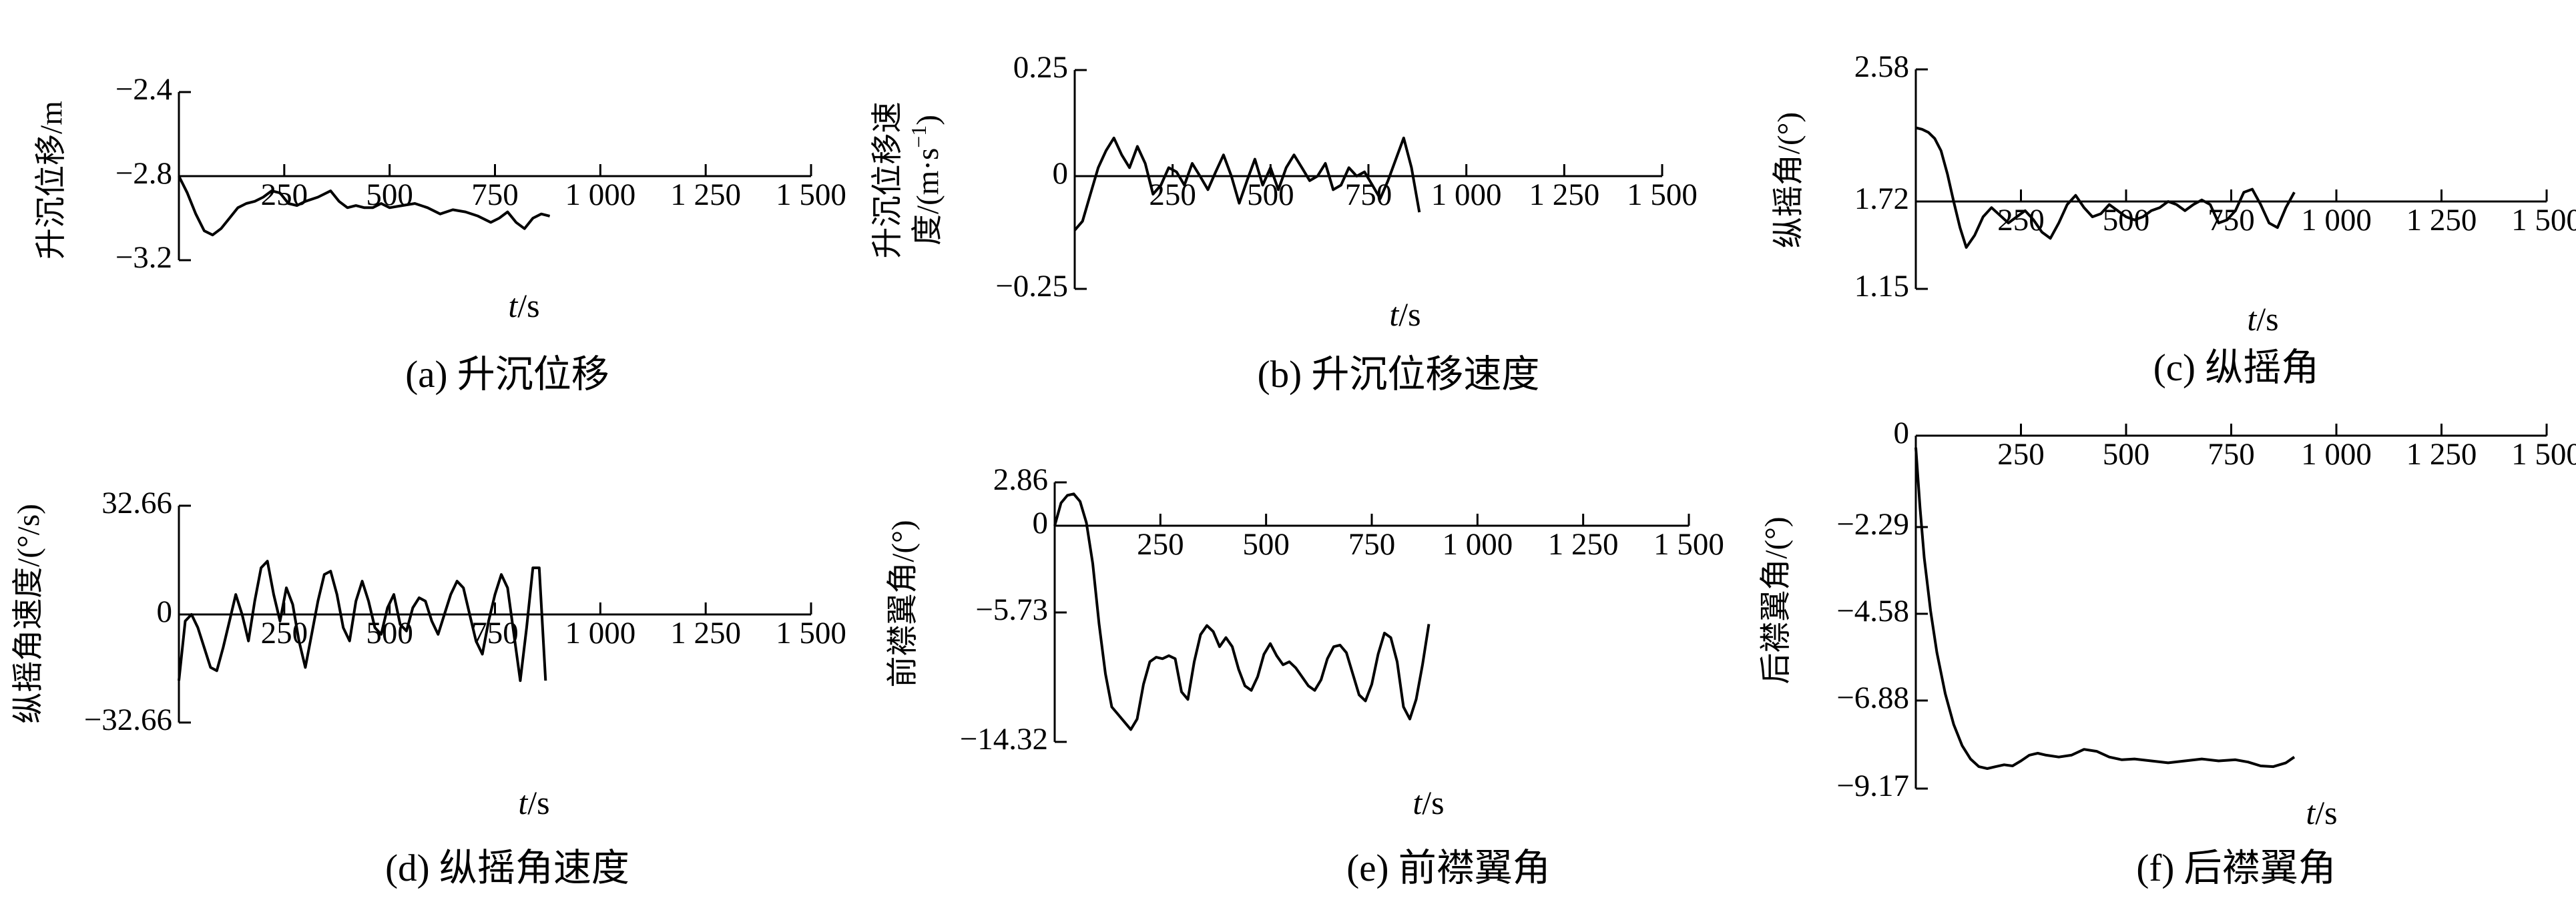 The height and width of the screenshot is (898, 2576). What do you see at coordinates (1872, 611) in the screenshot?
I see `y-tick-label: −4.58` at bounding box center [1872, 611].